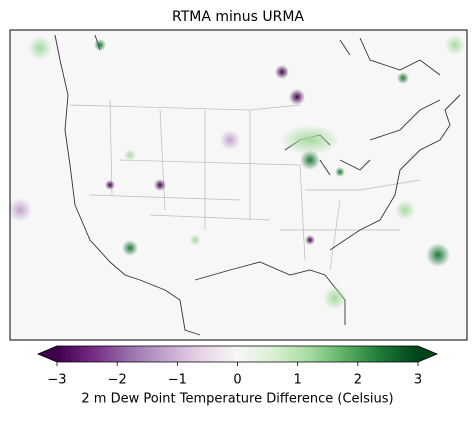 This screenshot has width=475, height=421. What do you see at coordinates (418, 380) in the screenshot?
I see `colorbar-tick-label: 3` at bounding box center [418, 380].